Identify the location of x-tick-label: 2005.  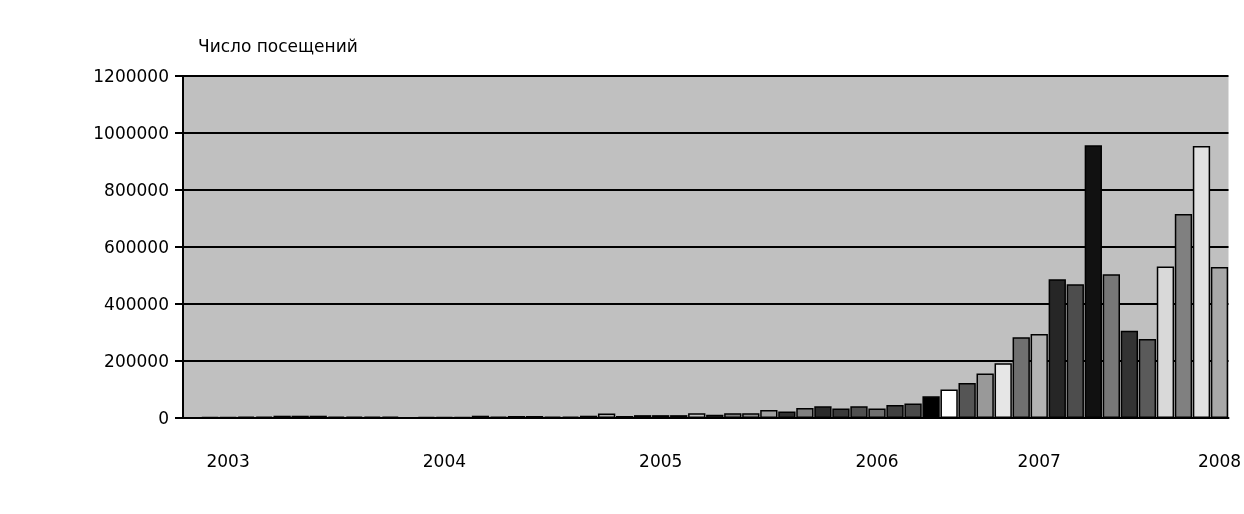
(661, 460).